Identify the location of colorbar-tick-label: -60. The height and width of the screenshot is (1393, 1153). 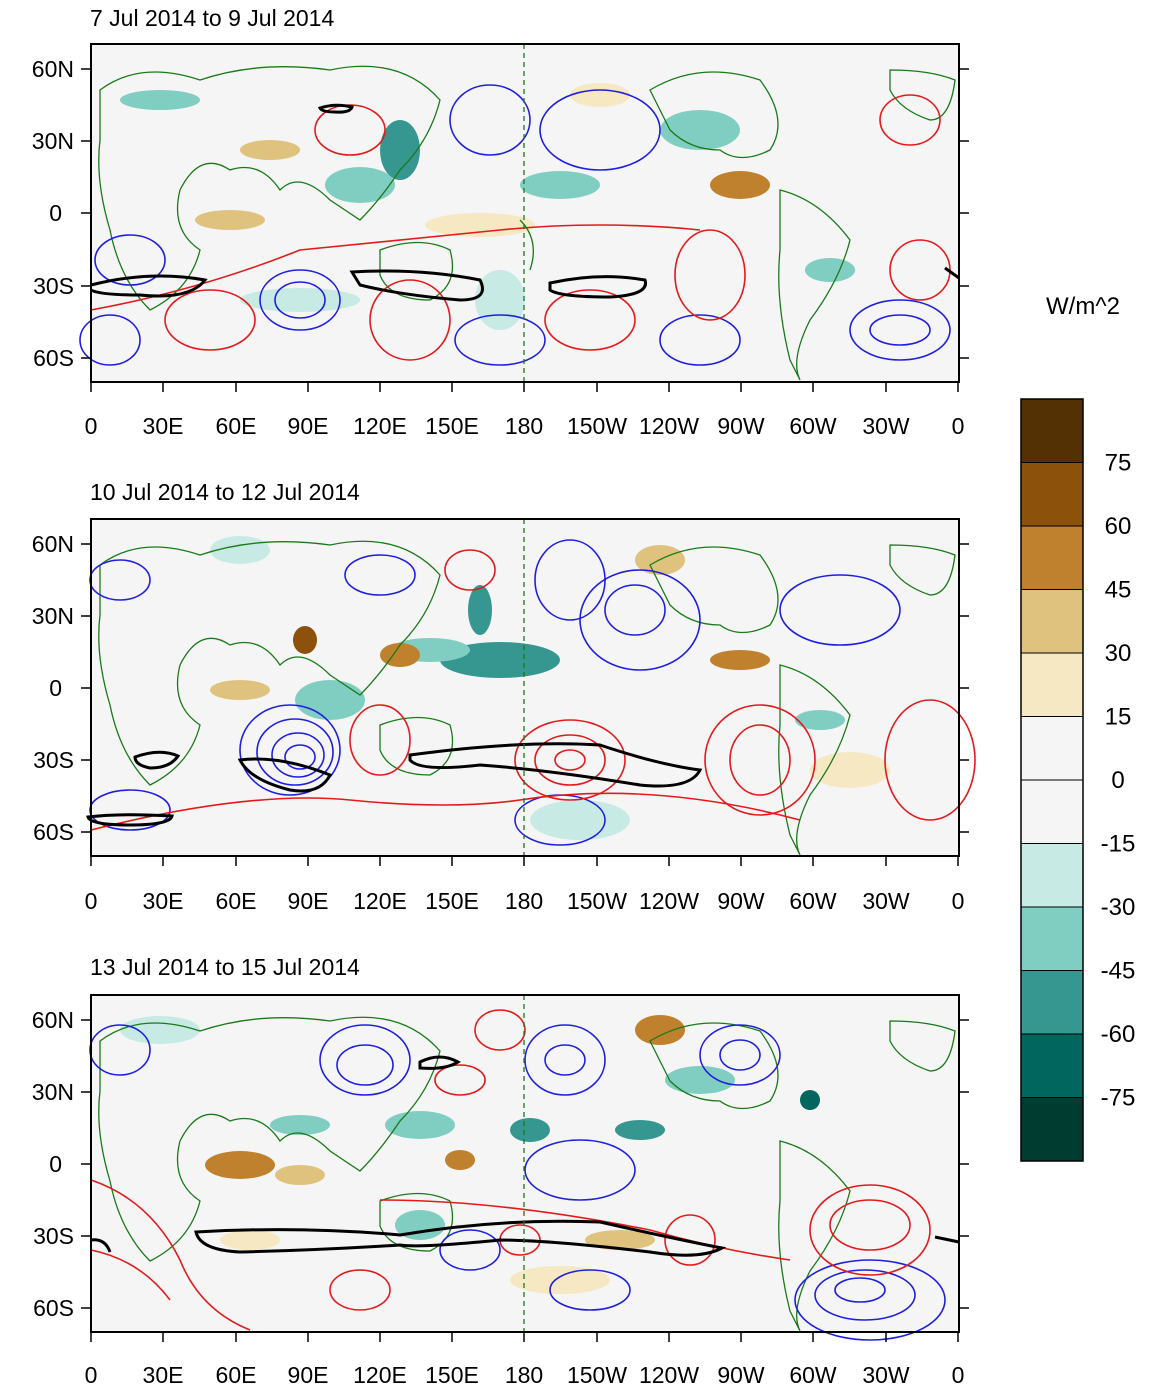
(1118, 1034).